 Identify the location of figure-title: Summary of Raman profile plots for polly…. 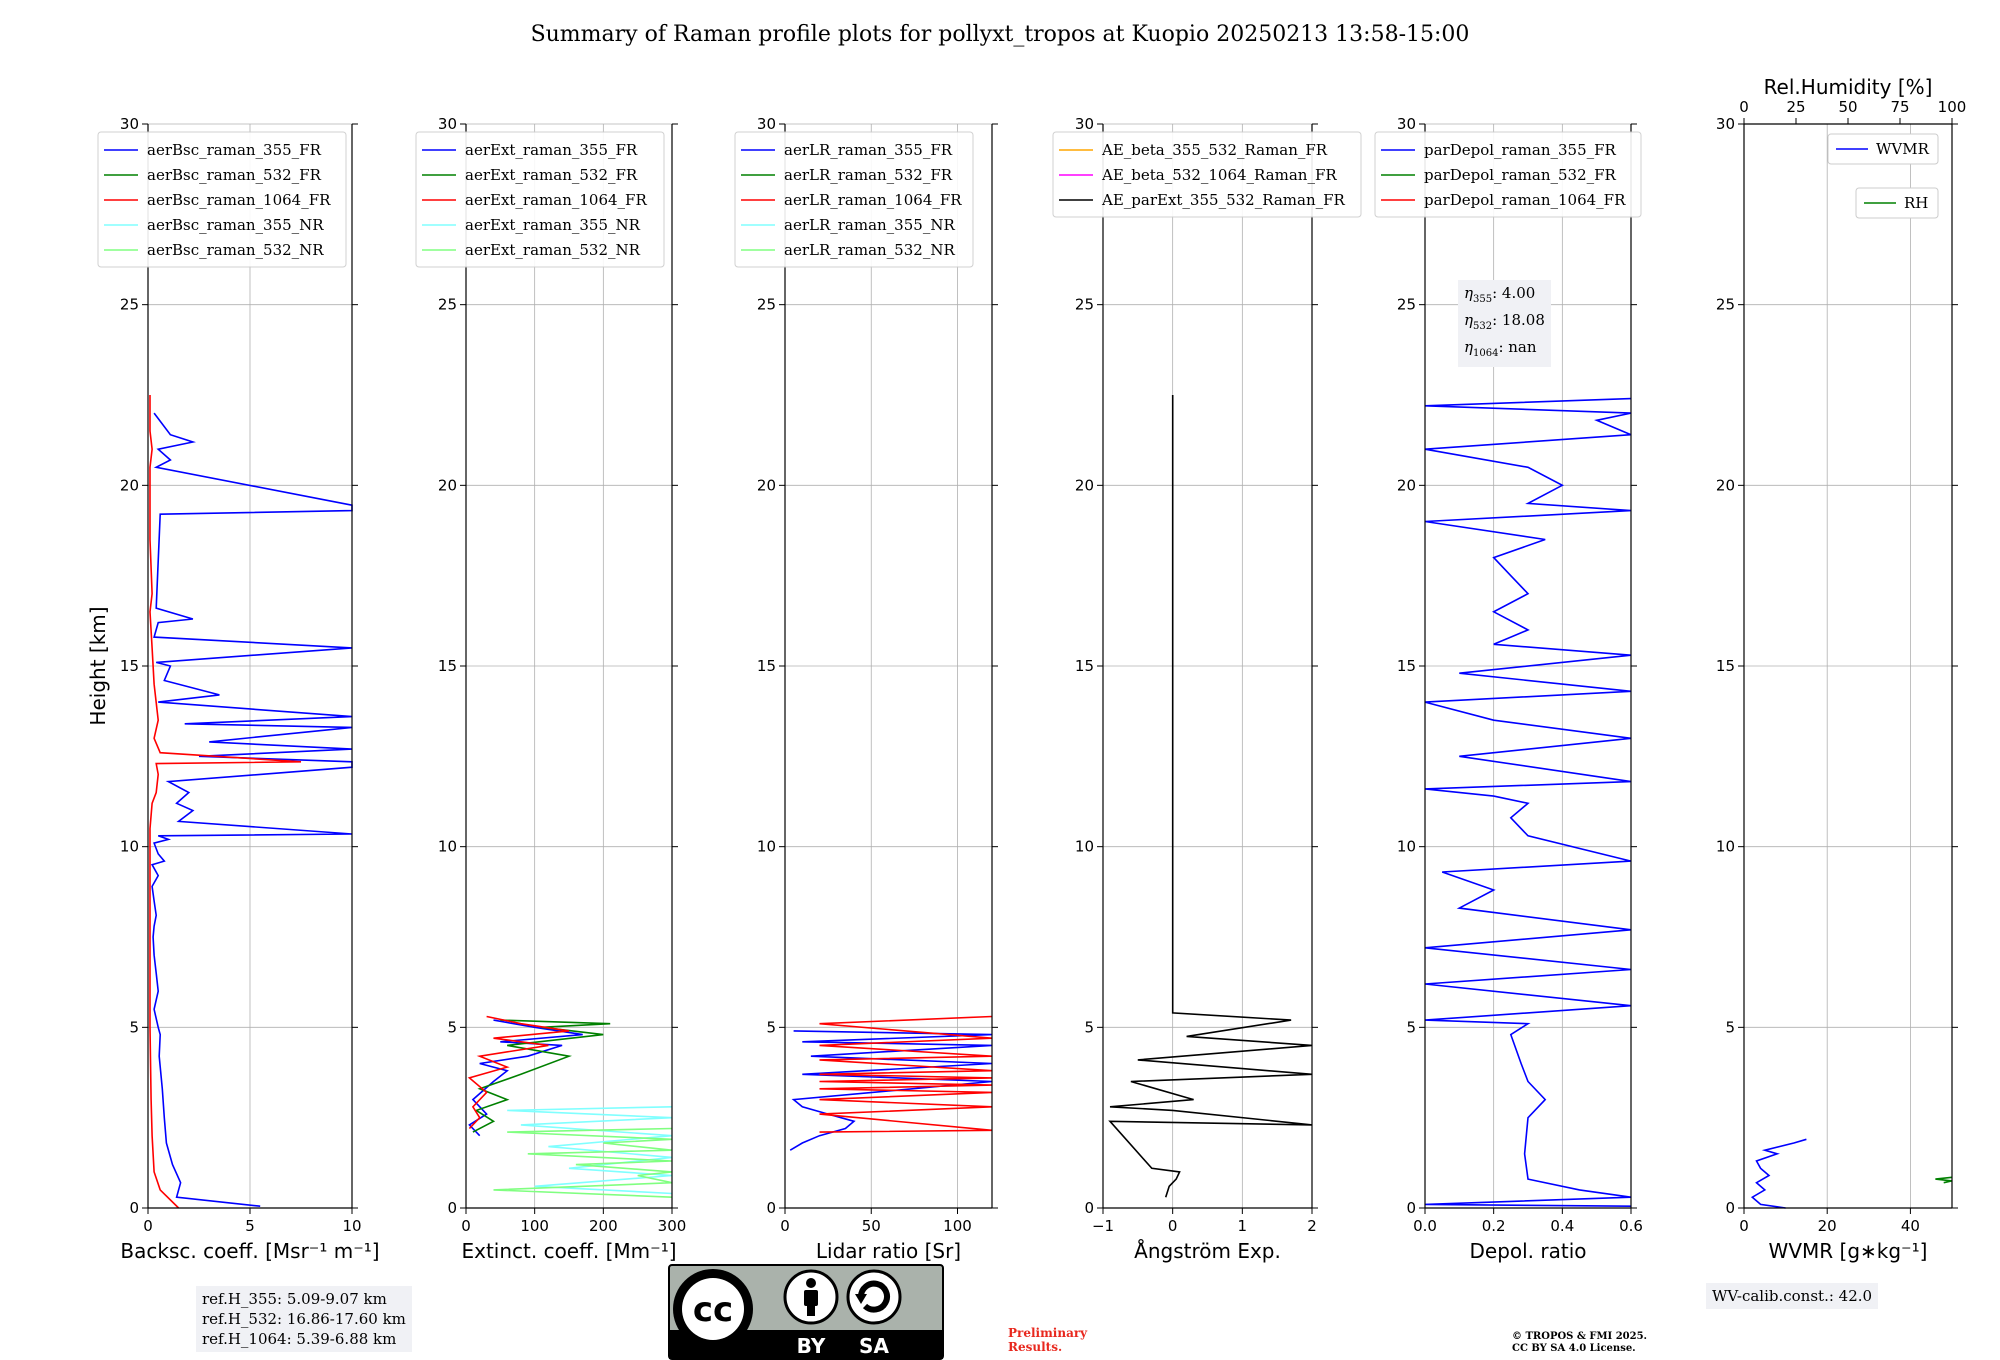
(1000, 34).